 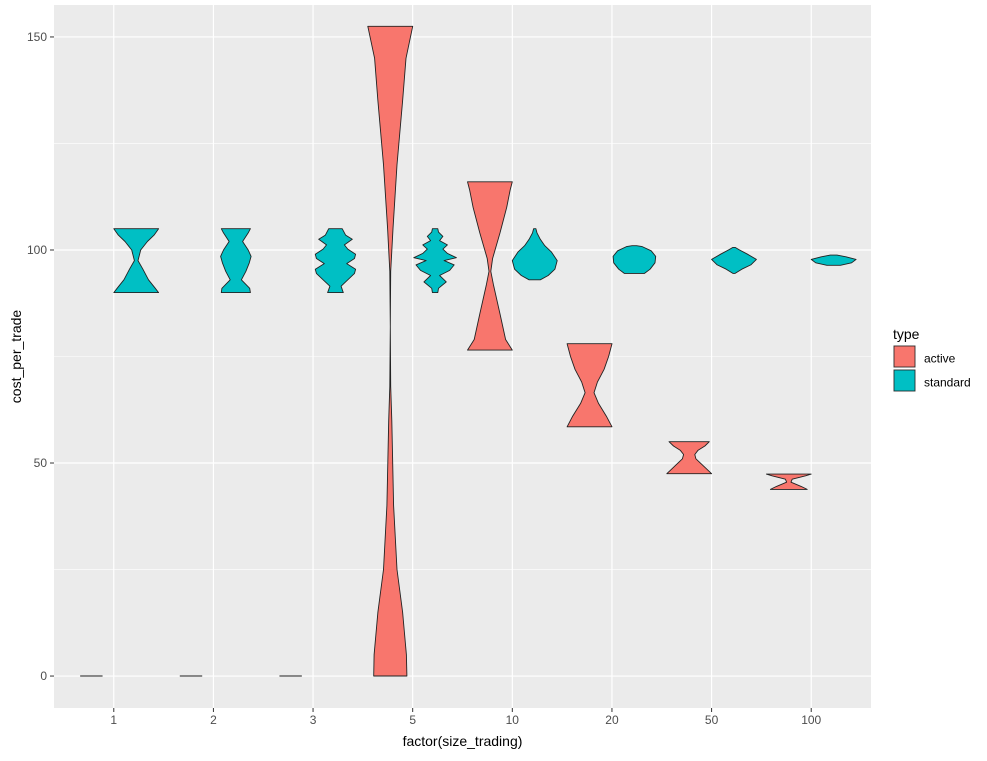 I want to click on x-tick-label: 10, so click(x=513, y=720).